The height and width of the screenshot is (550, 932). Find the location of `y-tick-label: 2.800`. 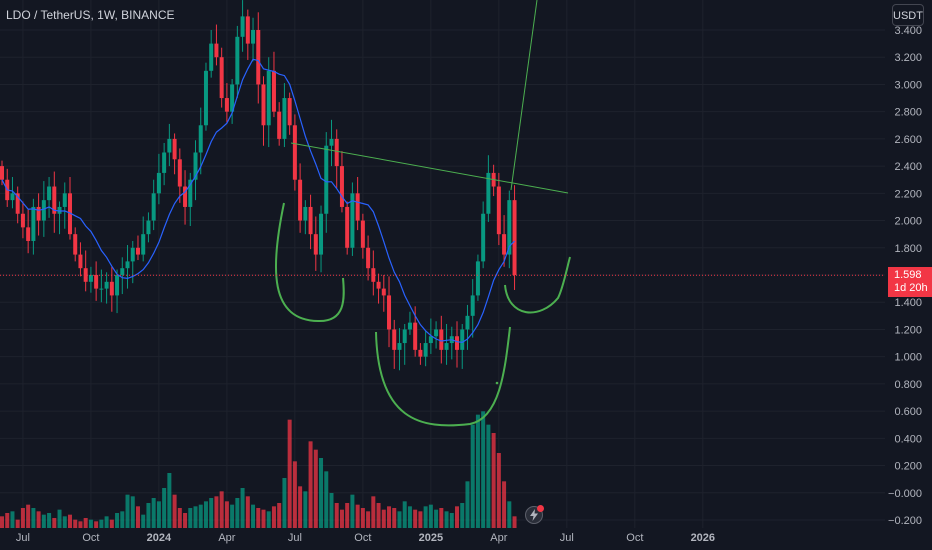

y-tick-label: 2.800 is located at coordinates (908, 113).